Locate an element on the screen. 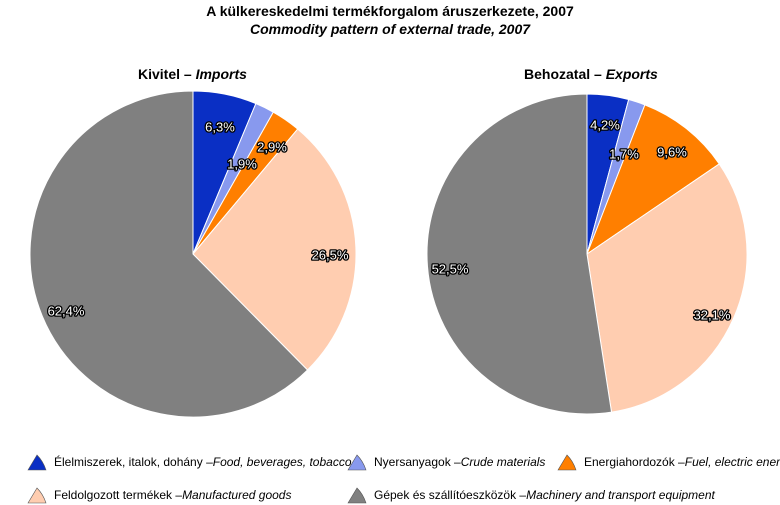  pie-0-slice-manufactured is located at coordinates (274, 249).